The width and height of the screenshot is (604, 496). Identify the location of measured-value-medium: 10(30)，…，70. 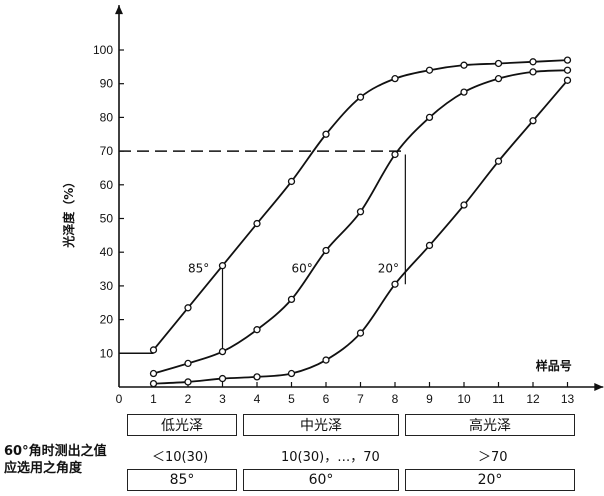
(330, 457).